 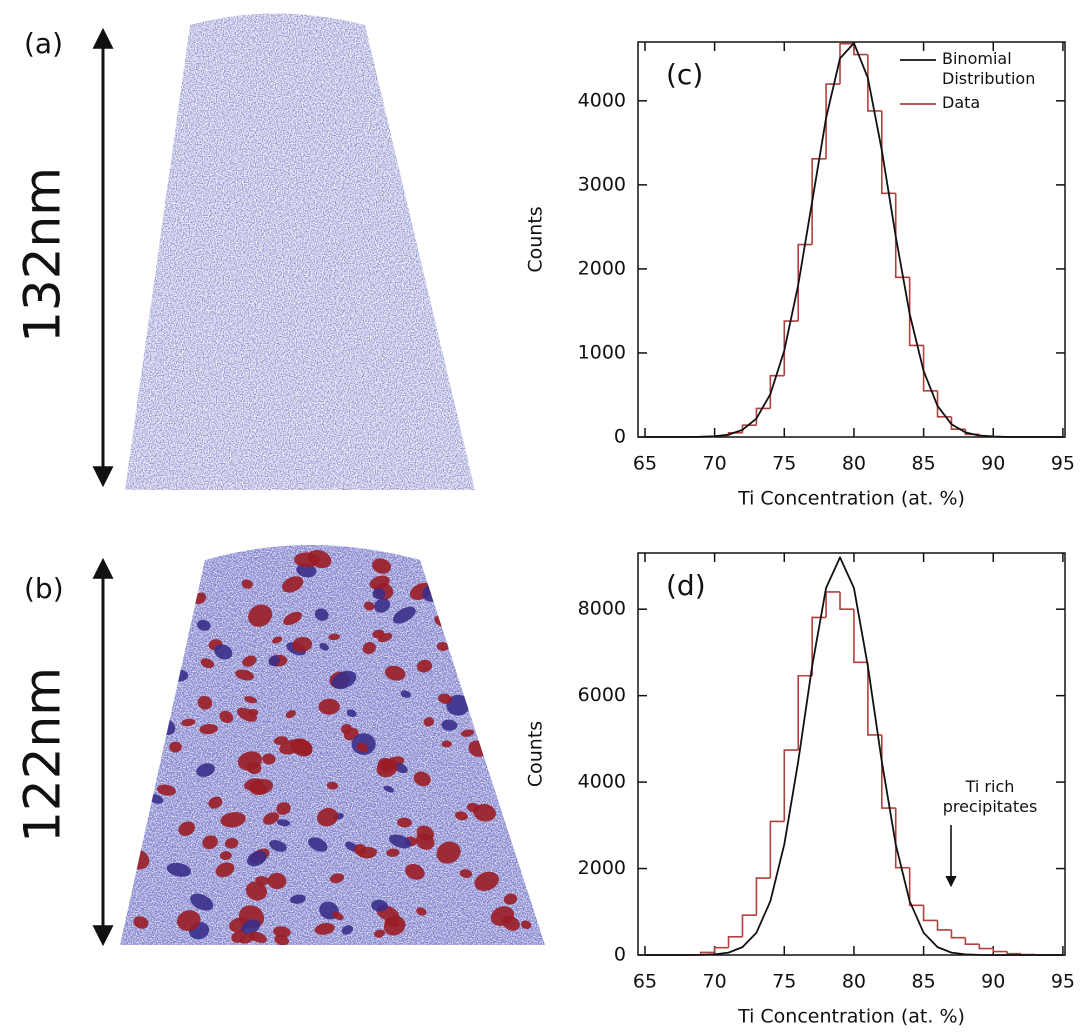 What do you see at coordinates (43, 43) in the screenshot?
I see `panel-label: (a)` at bounding box center [43, 43].